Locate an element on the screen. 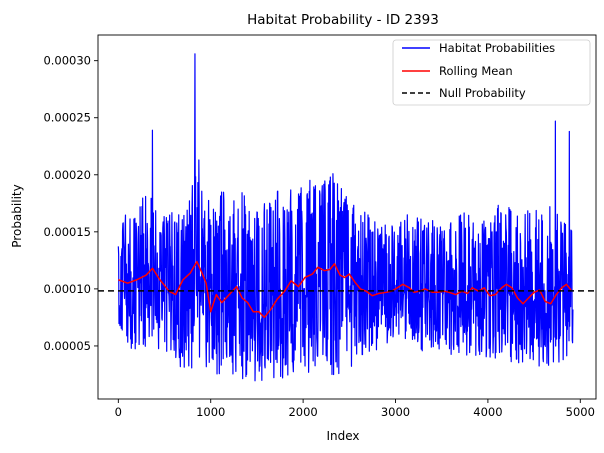 The height and width of the screenshot is (453, 604). x-tick-label: 5000 is located at coordinates (580, 412).